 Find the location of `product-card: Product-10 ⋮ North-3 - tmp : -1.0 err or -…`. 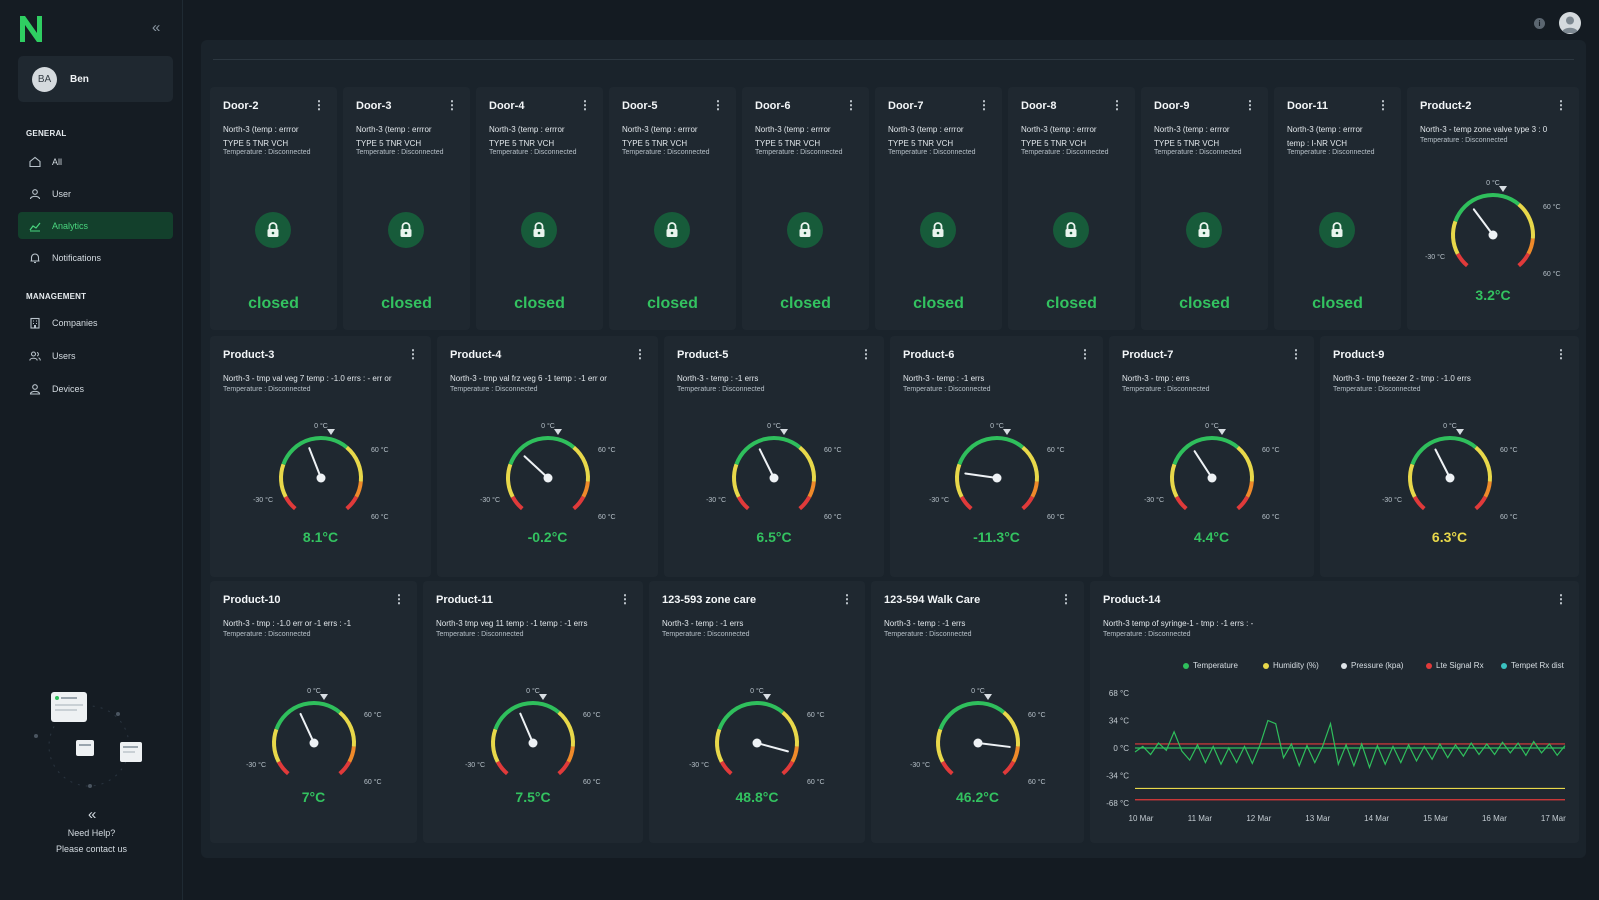

product-card: Product-10 ⋮ North-3 - tmp : -1.0 err or -… is located at coordinates (313, 712).